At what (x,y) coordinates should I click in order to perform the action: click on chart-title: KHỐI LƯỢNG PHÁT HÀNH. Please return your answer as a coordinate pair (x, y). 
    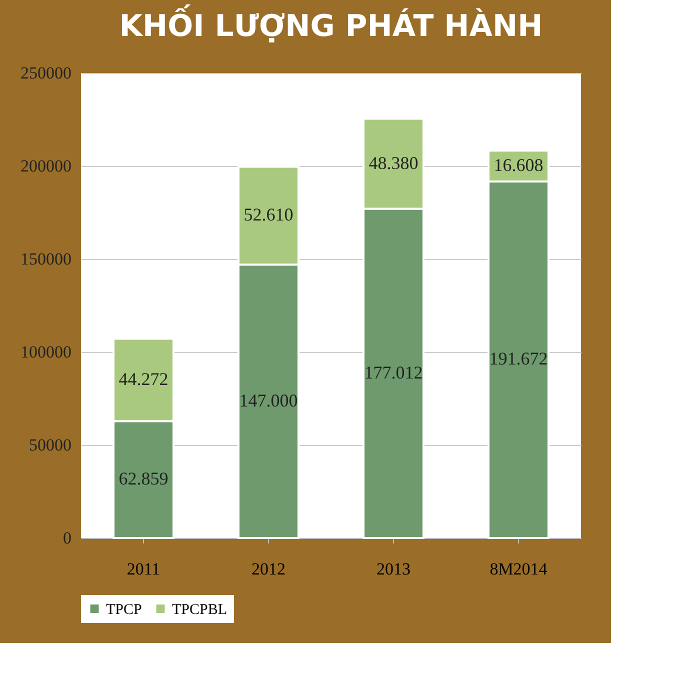
    Looking at the image, I should click on (331, 24).